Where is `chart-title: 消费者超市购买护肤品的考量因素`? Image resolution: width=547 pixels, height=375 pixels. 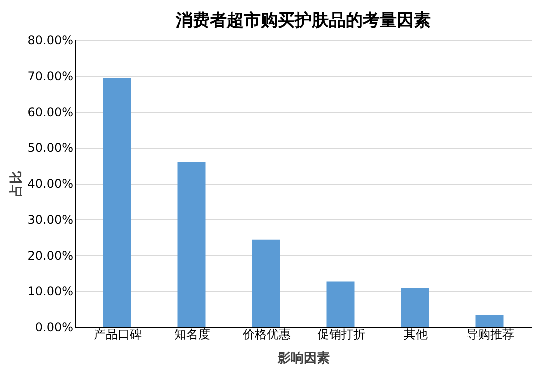 chart-title: 消费者超市购买护肤品的考量因素 is located at coordinates (303, 21).